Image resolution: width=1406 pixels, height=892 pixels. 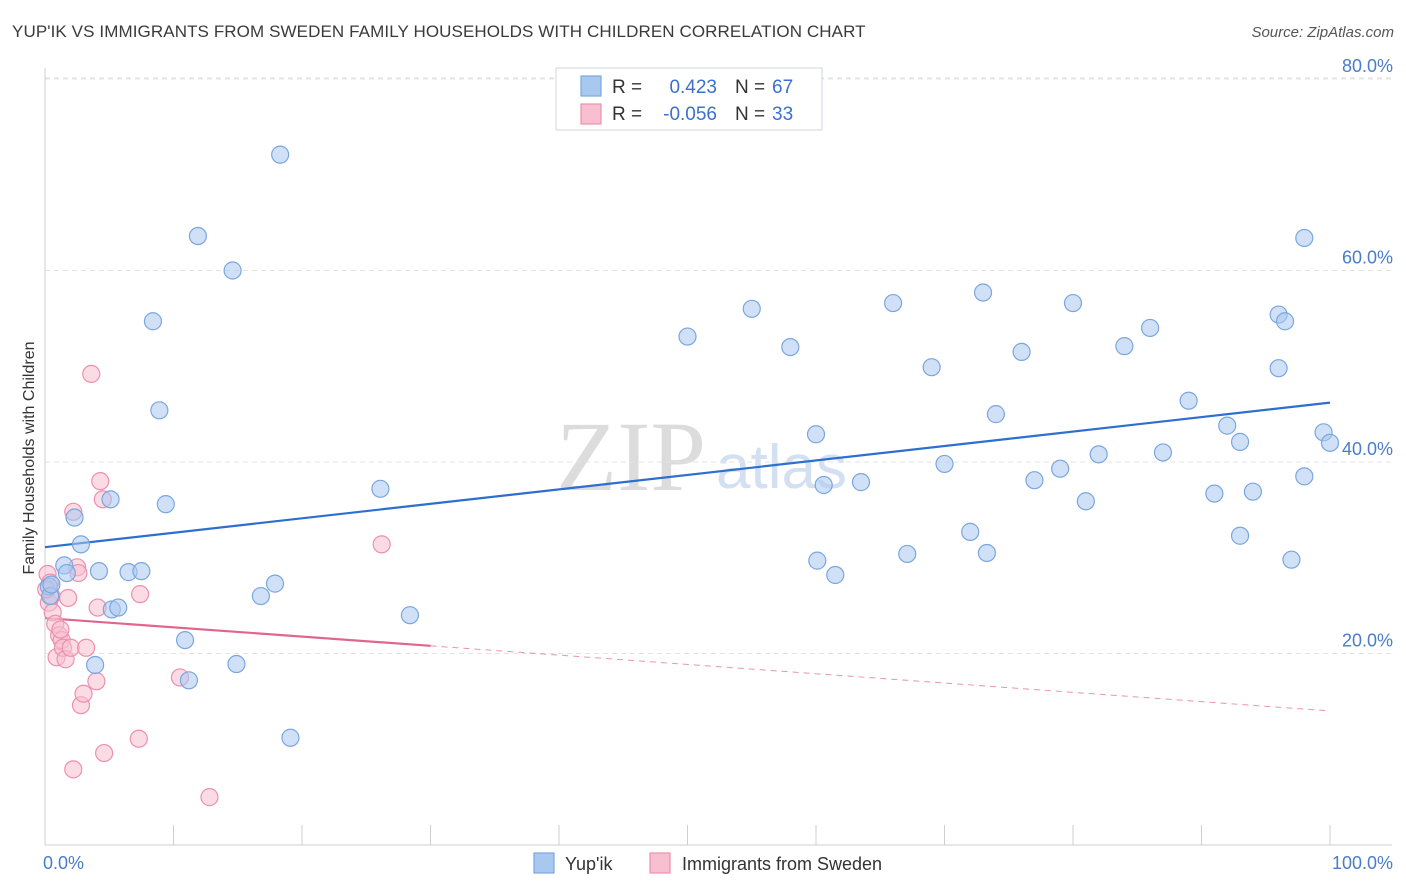 What do you see at coordinates (693, 87) in the screenshot?
I see `stats-r-value-1: 0.423` at bounding box center [693, 87].